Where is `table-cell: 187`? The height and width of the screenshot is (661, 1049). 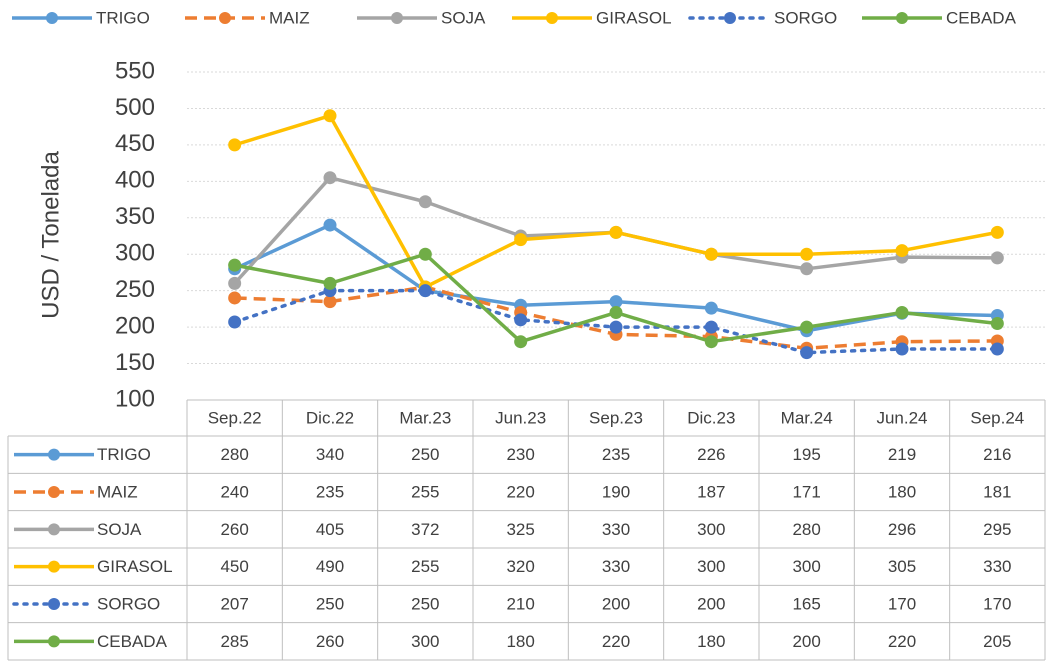 table-cell: 187 is located at coordinates (711, 491).